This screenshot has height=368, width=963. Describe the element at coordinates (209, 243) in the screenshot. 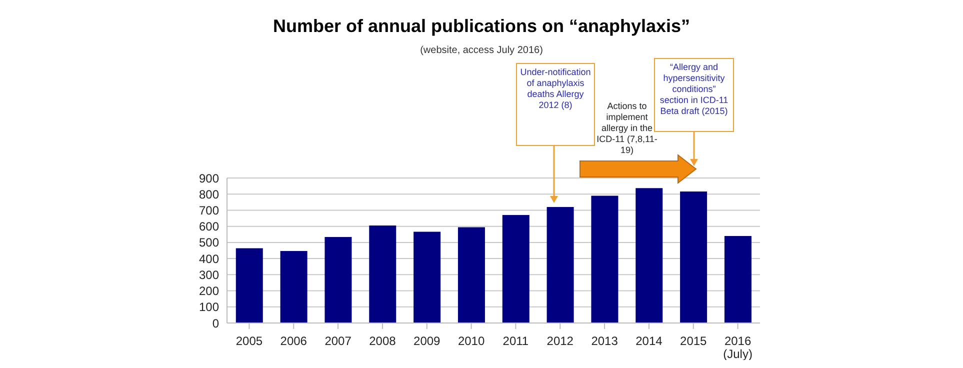

I see `y-tick-label: 500` at that location.